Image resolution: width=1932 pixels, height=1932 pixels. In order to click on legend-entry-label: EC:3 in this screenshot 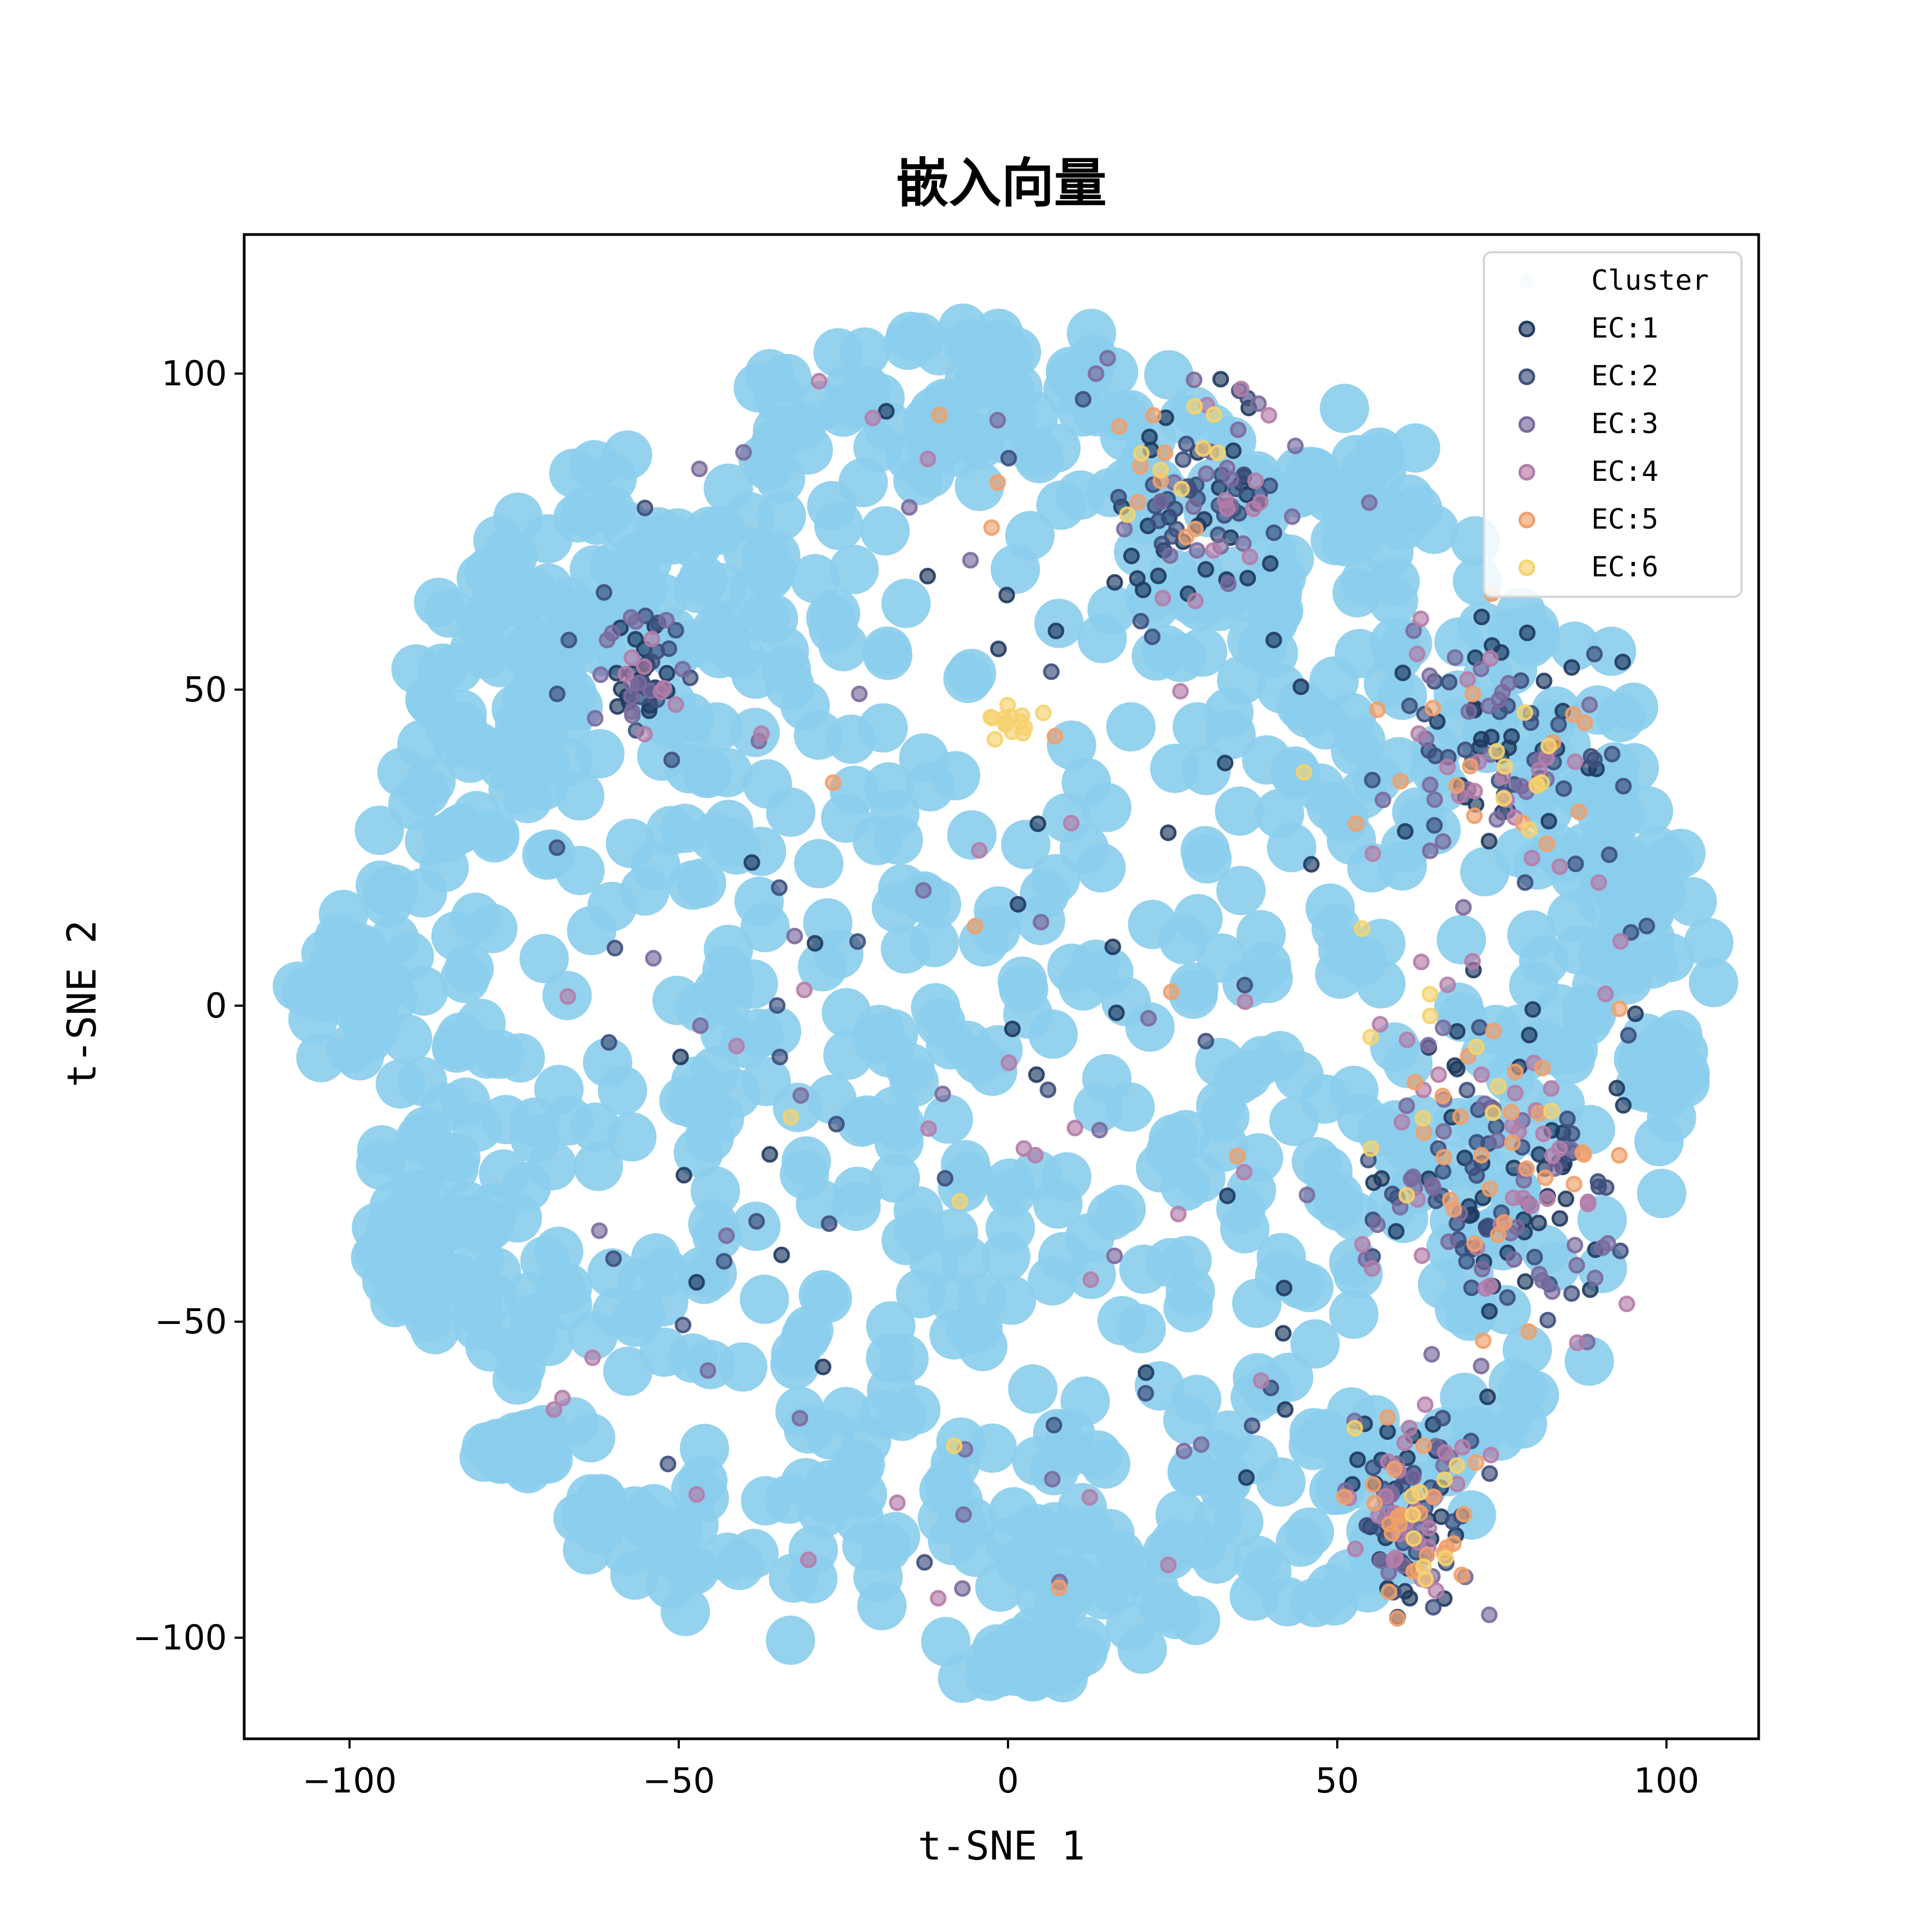, I will do `click(1624, 424)`.